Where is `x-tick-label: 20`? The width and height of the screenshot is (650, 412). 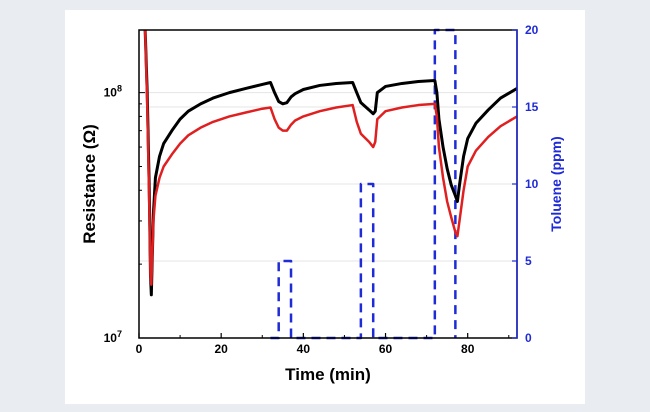 x-tick-label: 20 is located at coordinates (221, 349).